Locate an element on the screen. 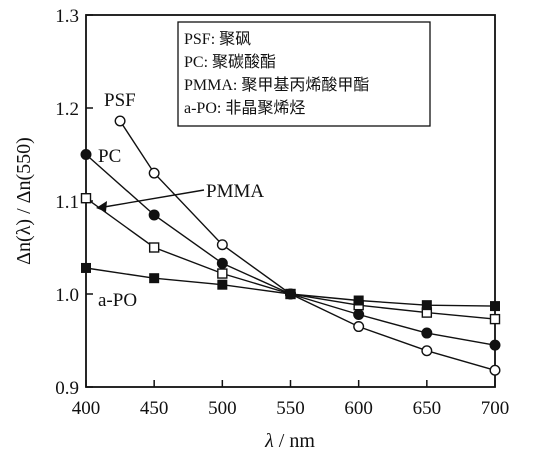 Image resolution: width=533 pixels, height=460 pixels. series-line-apo is located at coordinates (290, 287).